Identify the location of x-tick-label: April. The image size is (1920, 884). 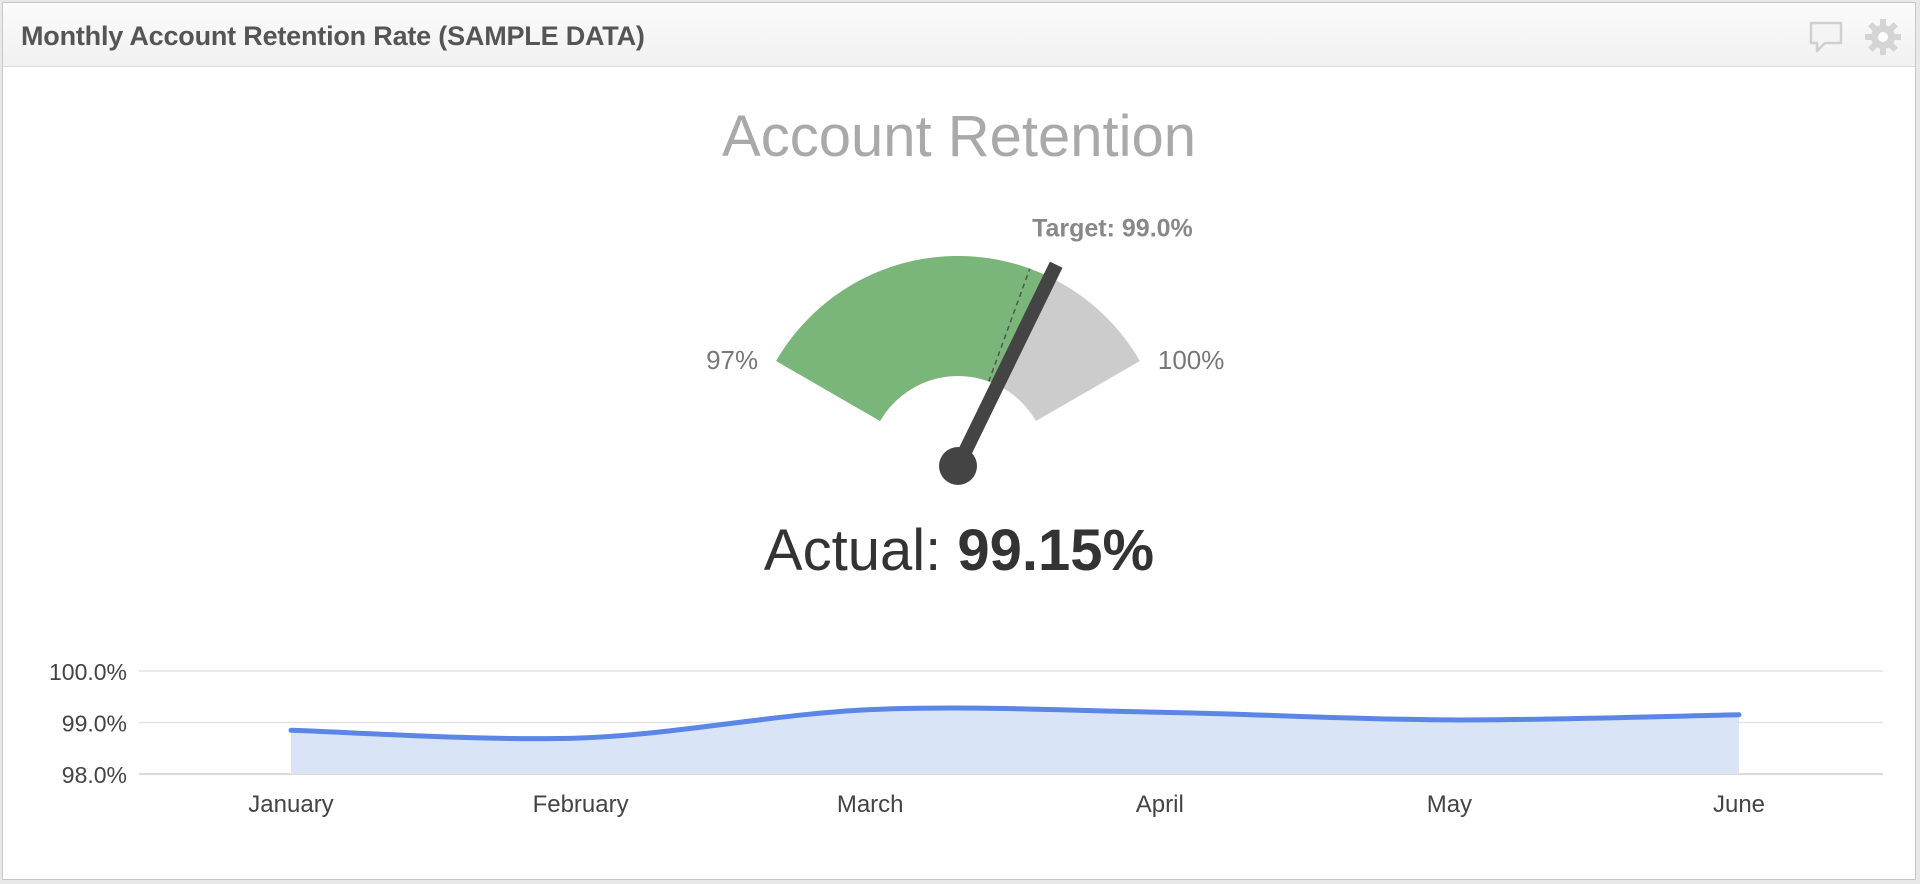
(1160, 804).